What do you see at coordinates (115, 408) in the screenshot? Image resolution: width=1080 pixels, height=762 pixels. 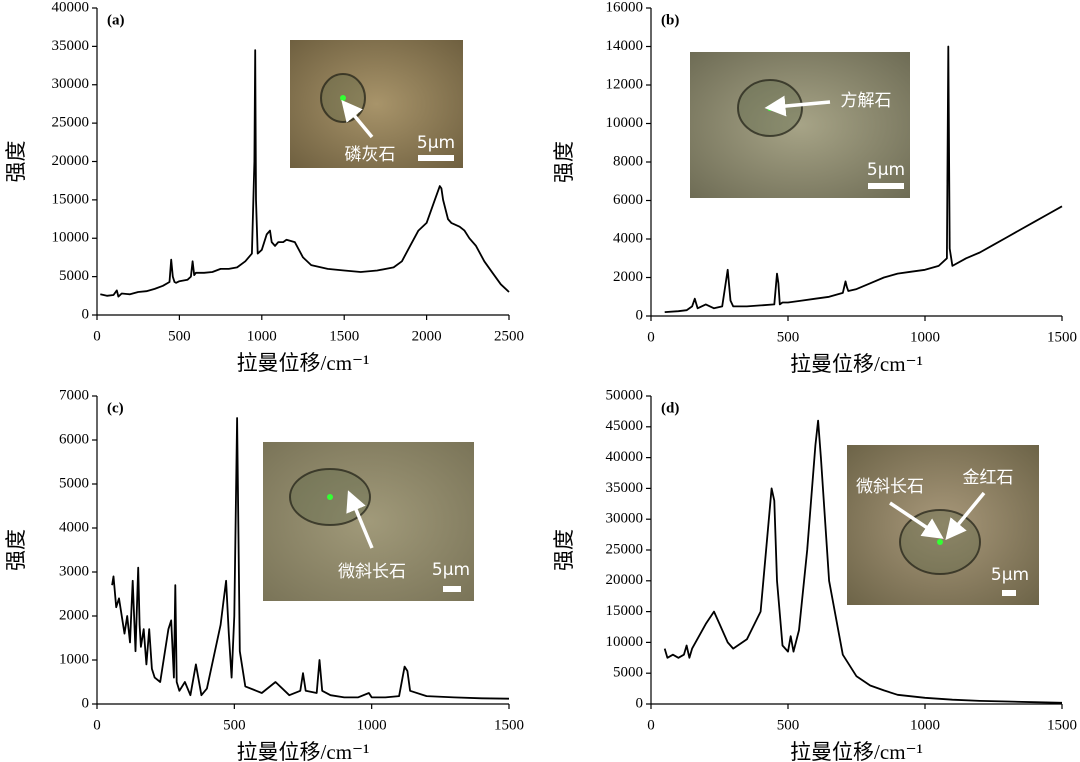 I see `panel-label: (c)` at bounding box center [115, 408].